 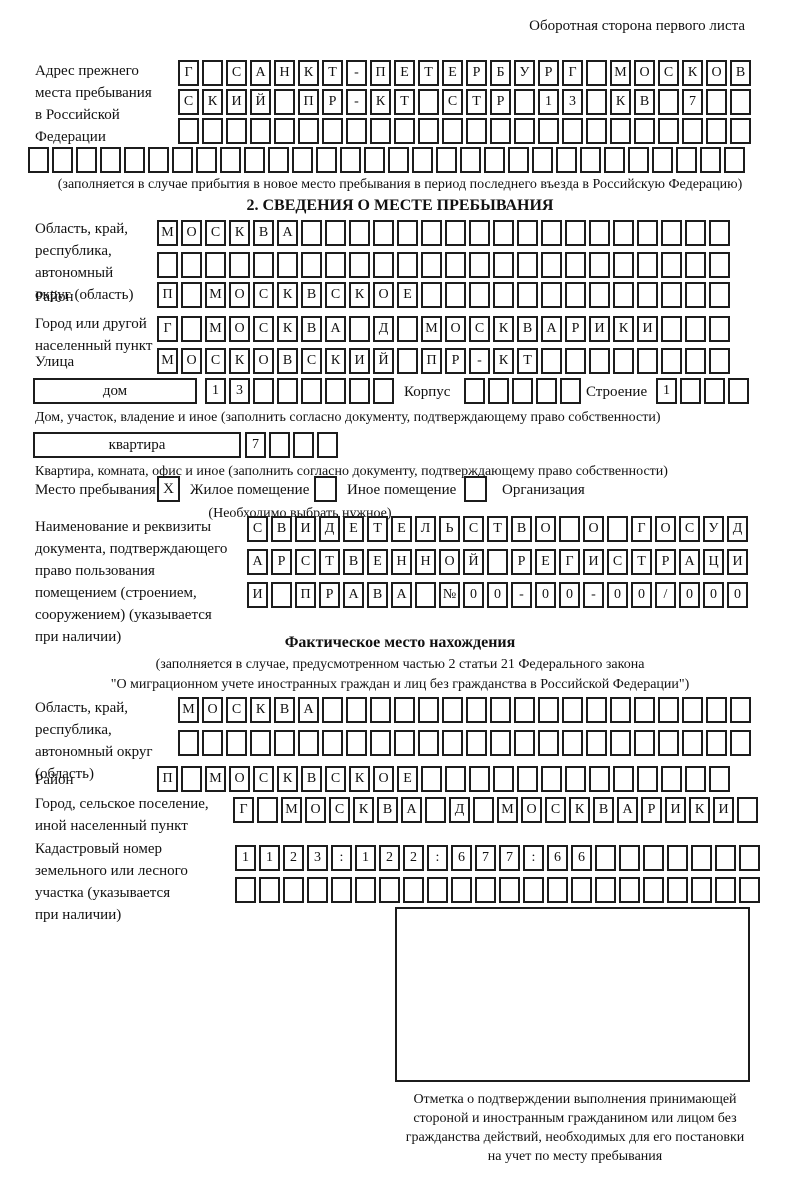 I want to click on checkbox-zhiloe: X, so click(x=168, y=489).